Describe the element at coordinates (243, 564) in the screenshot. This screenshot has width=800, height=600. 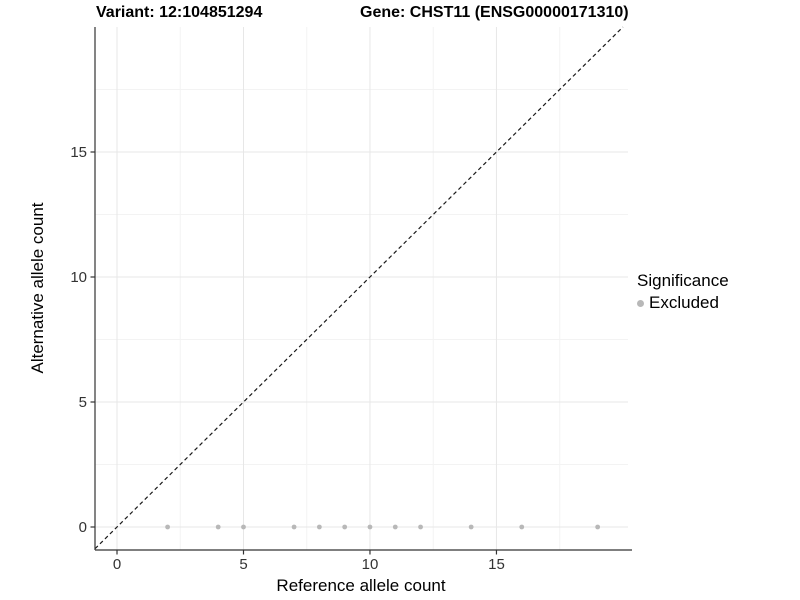
I see `x-tick-label: 5` at that location.